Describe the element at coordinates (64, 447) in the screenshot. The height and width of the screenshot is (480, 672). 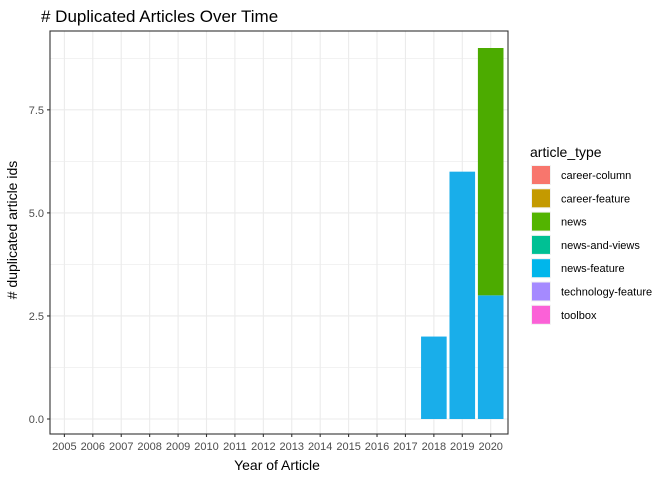
I see `x-tick-label: 2005` at that location.